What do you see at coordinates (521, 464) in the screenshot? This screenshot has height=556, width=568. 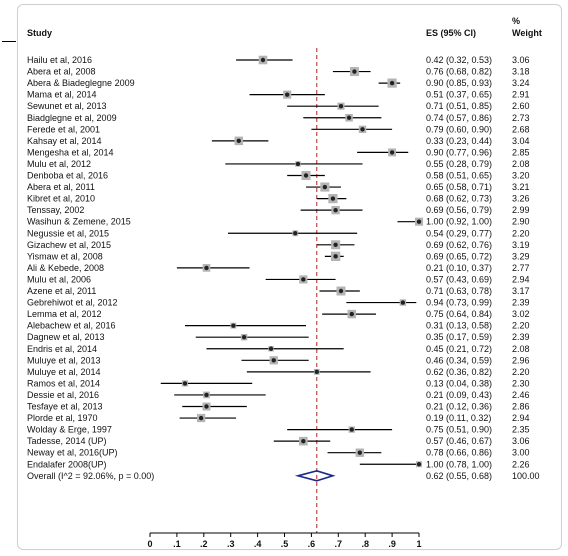 I see `study-weight: 2.26` at bounding box center [521, 464].